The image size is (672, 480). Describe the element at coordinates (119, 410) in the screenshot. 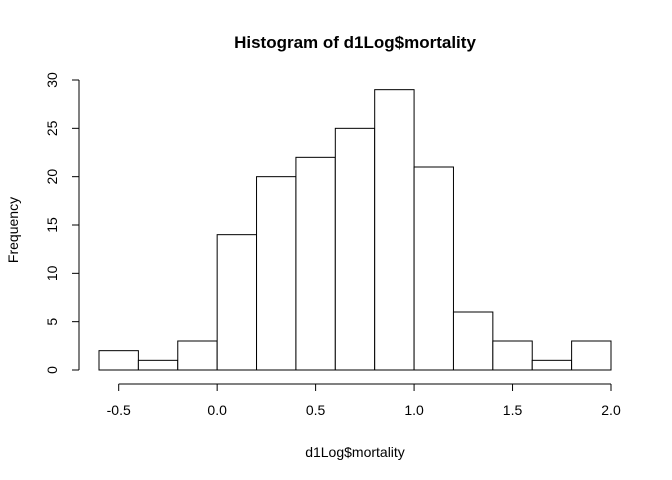

I see `x-tick-label: -0.5` at that location.